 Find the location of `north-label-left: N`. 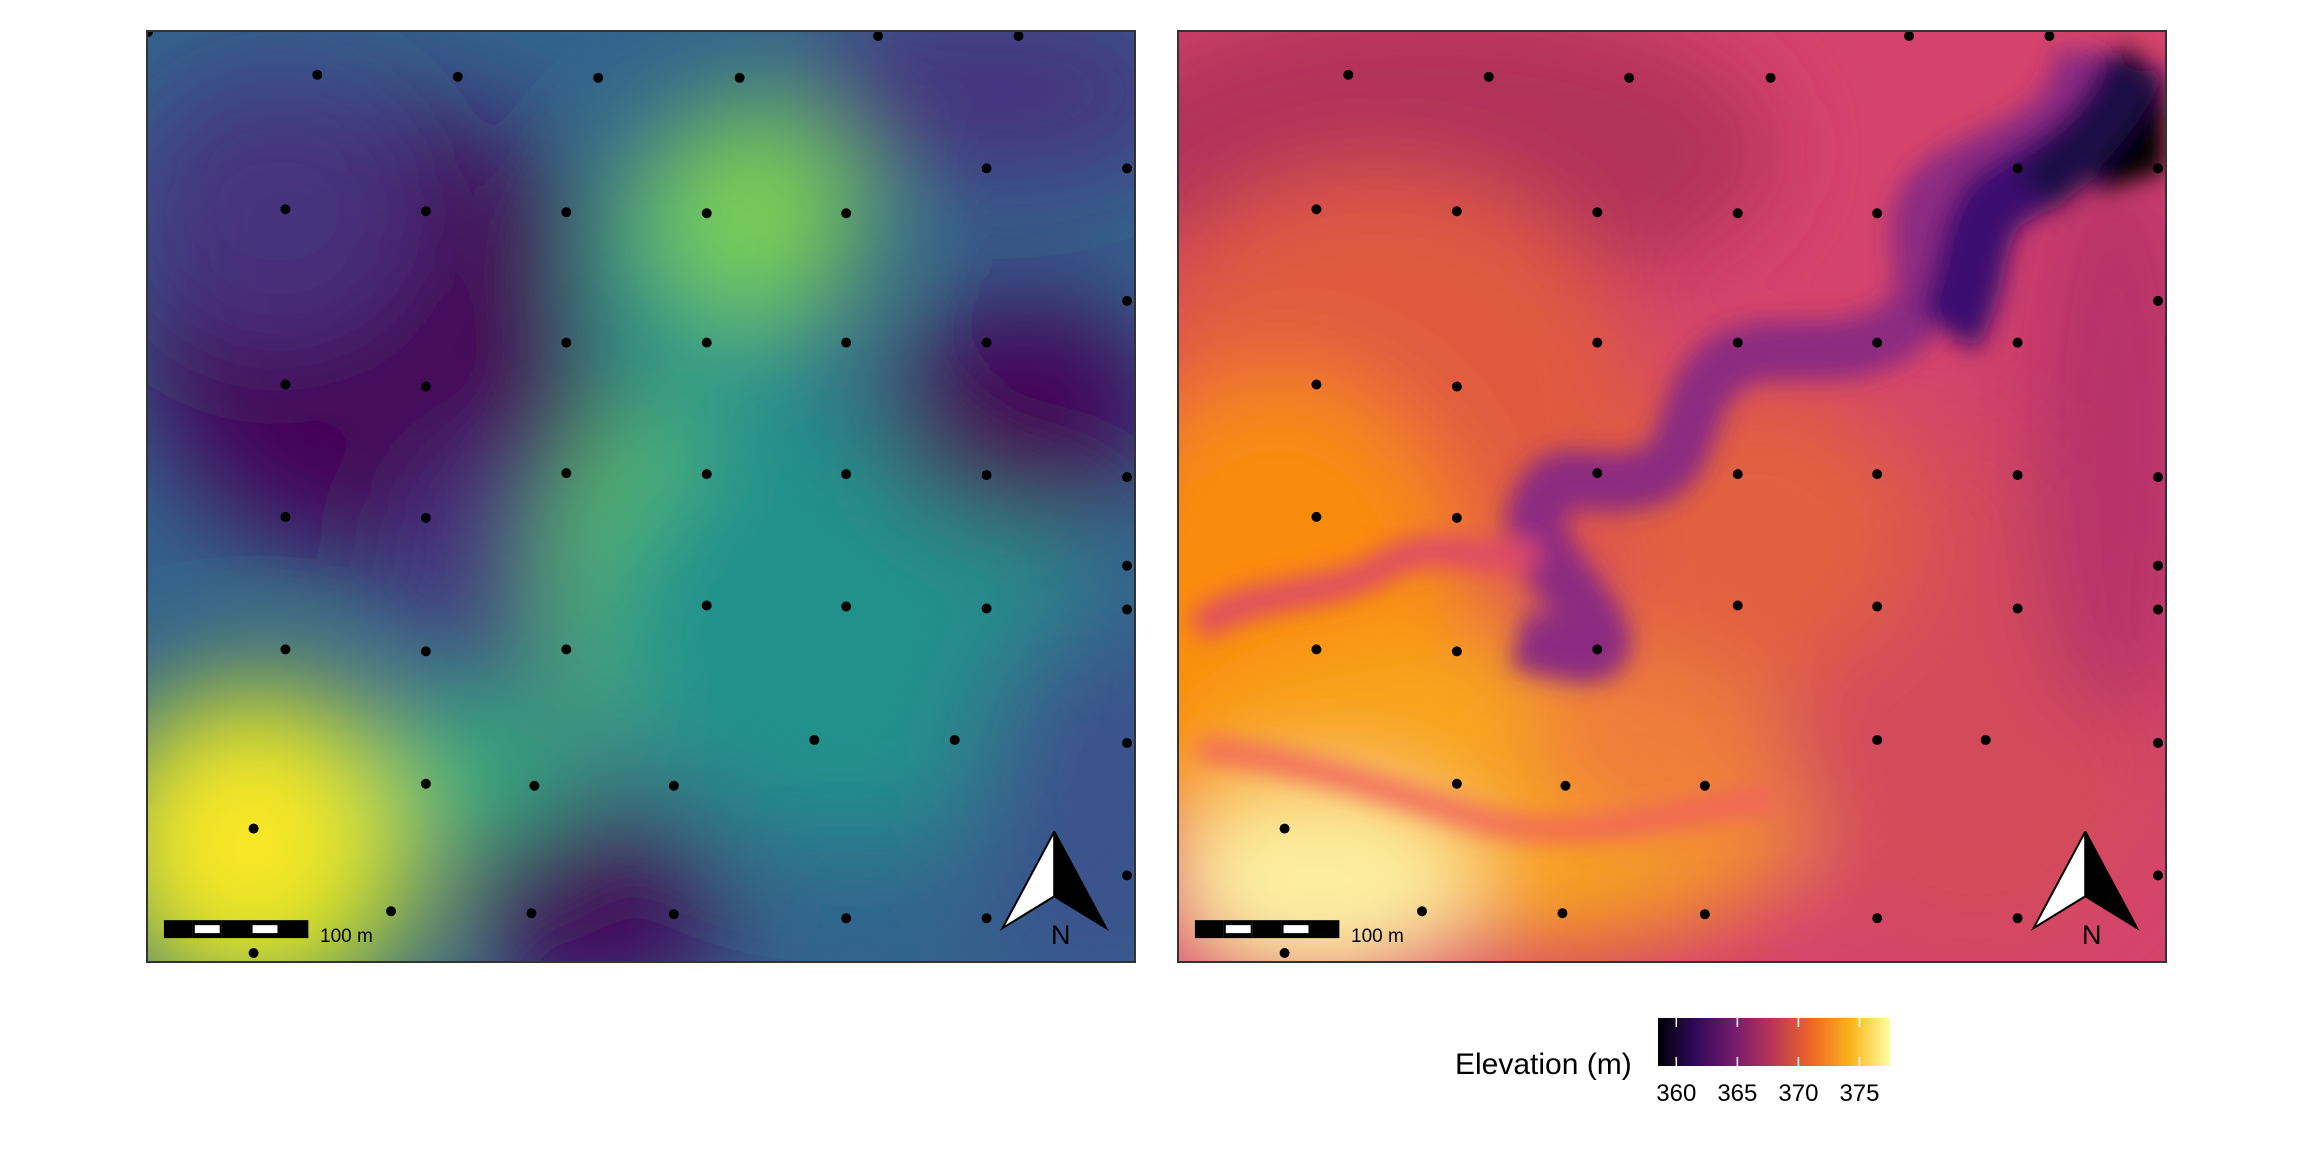

north-label-left: N is located at coordinates (1061, 935).